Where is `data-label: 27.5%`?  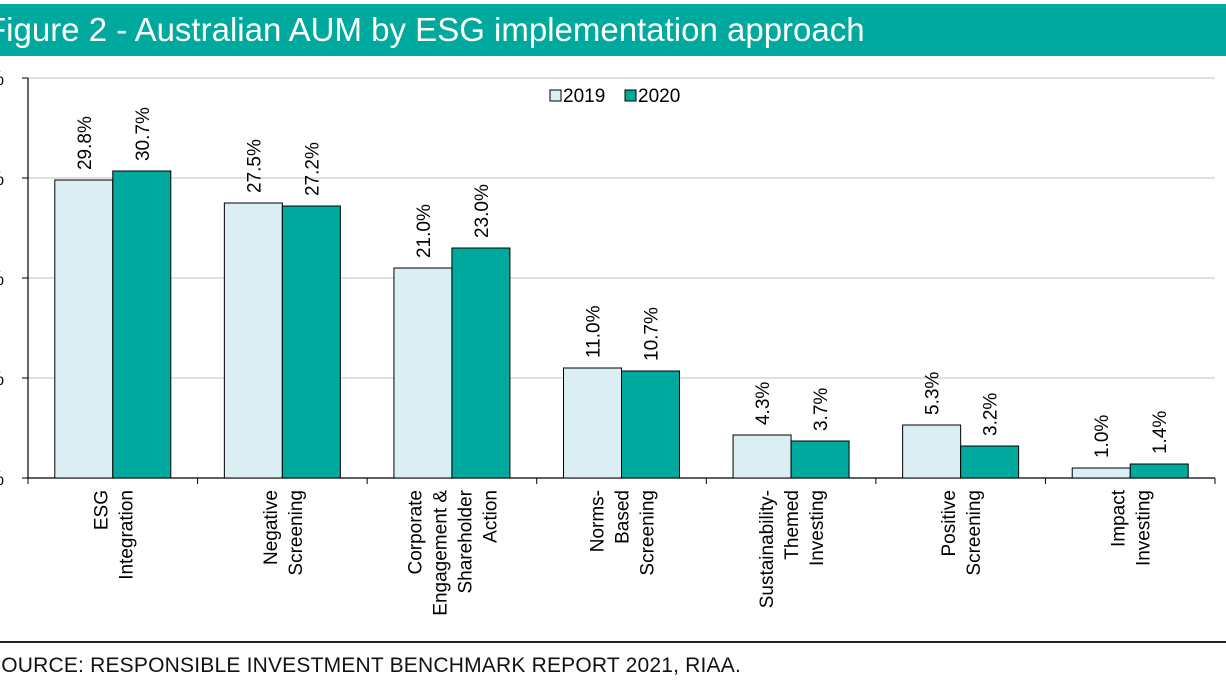 data-label: 27.5% is located at coordinates (254, 166).